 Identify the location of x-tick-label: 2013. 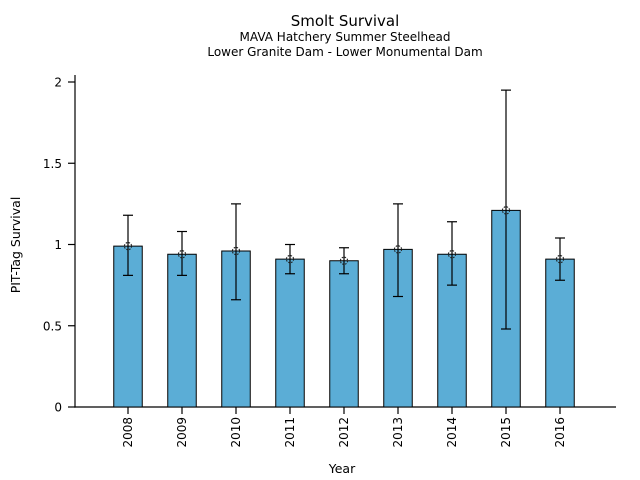
(398, 432).